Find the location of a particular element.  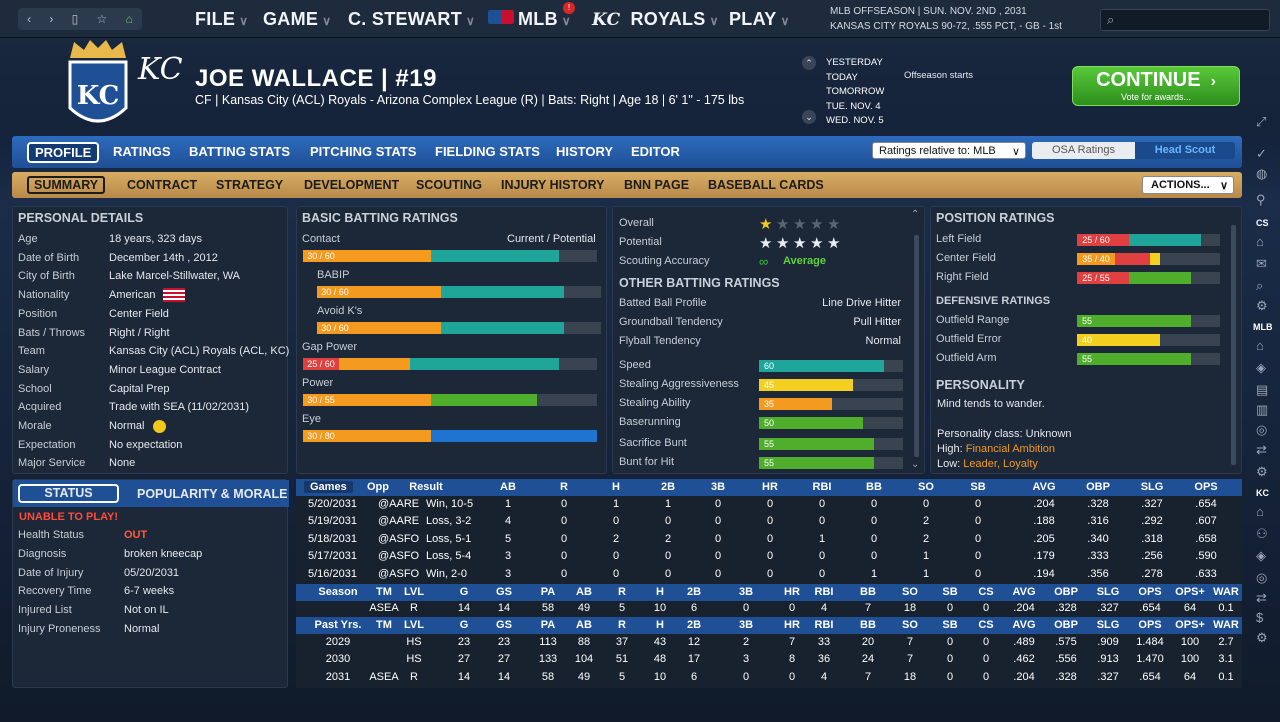

menu-game: GAME ∨ is located at coordinates (297, 19).